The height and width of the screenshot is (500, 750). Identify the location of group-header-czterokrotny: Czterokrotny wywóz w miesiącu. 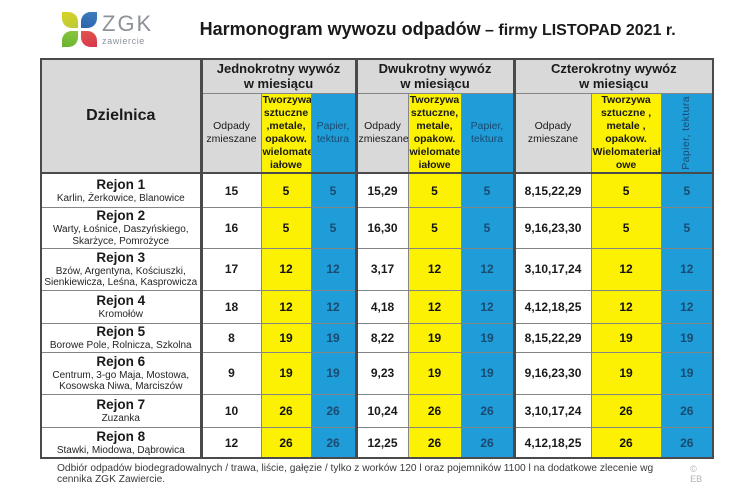
(613, 76).